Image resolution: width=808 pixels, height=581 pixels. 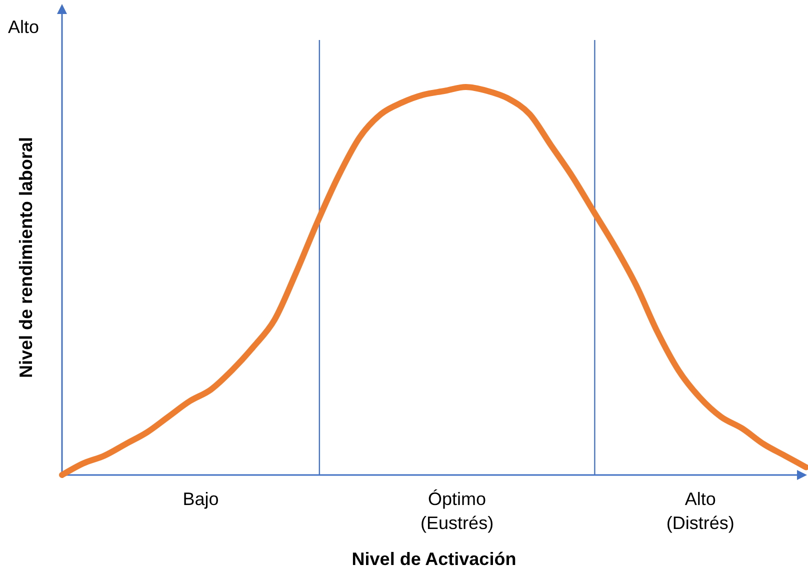 What do you see at coordinates (457, 511) in the screenshot?
I see `text: Óptimo (Eustrés)` at bounding box center [457, 511].